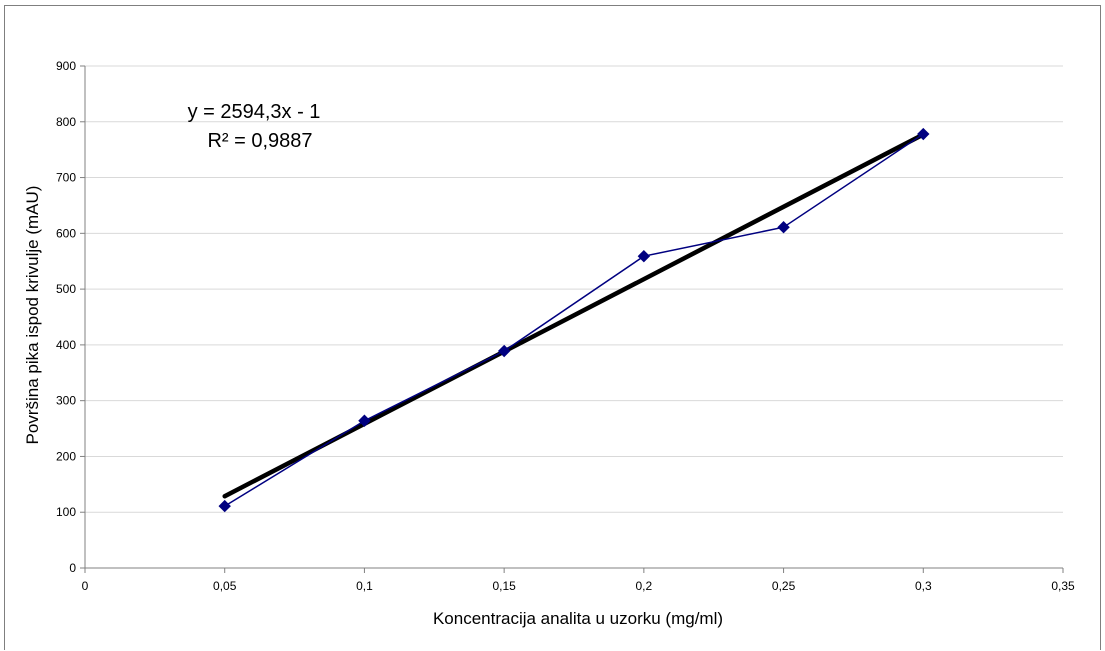 The height and width of the screenshot is (651, 1105). What do you see at coordinates (66, 289) in the screenshot?
I see `y-tick-label-5: 500` at bounding box center [66, 289].